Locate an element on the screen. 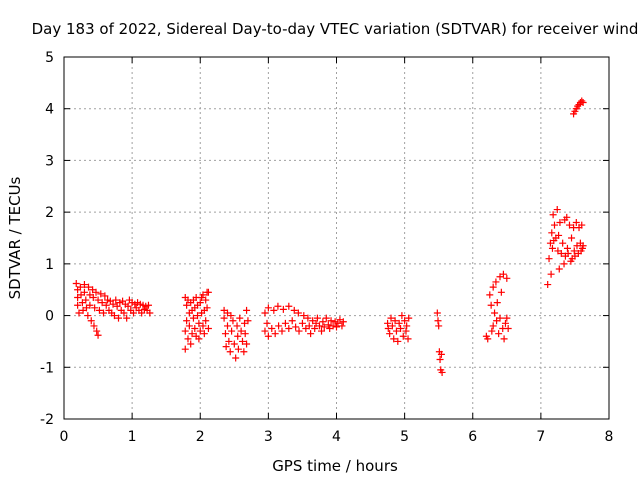  y-tick-label: -2 is located at coordinates (47, 420).